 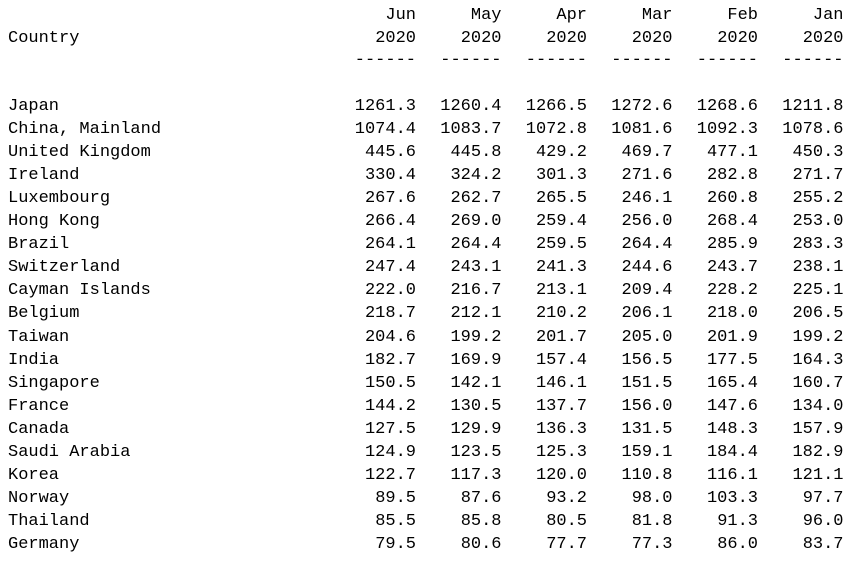 I want to click on cell-value: 324.2, so click(x=476, y=176).